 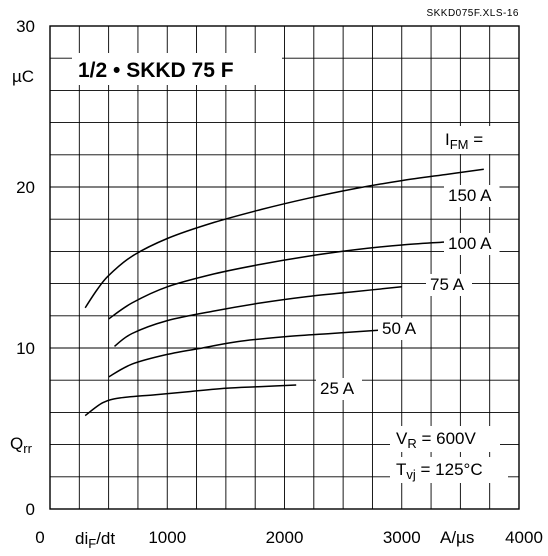 I want to click on series-label-100a: 100 A, so click(x=470, y=243).